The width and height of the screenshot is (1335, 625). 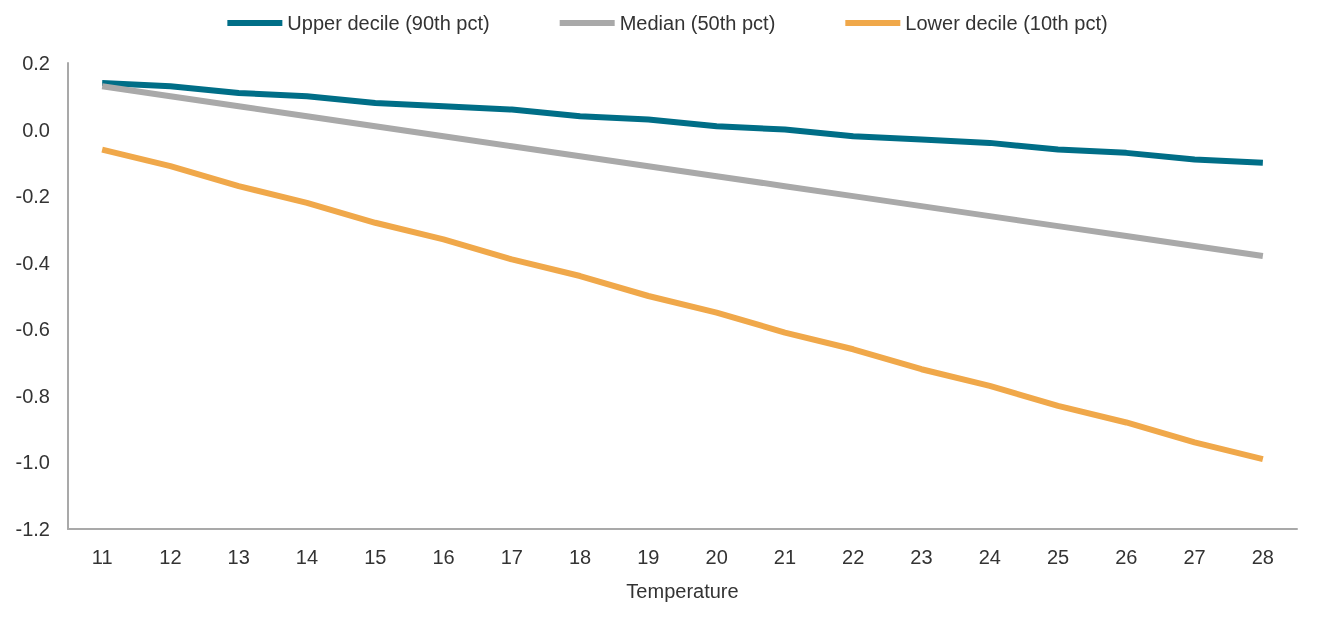 What do you see at coordinates (443, 557) in the screenshot?
I see `x-tick-label: 16` at bounding box center [443, 557].